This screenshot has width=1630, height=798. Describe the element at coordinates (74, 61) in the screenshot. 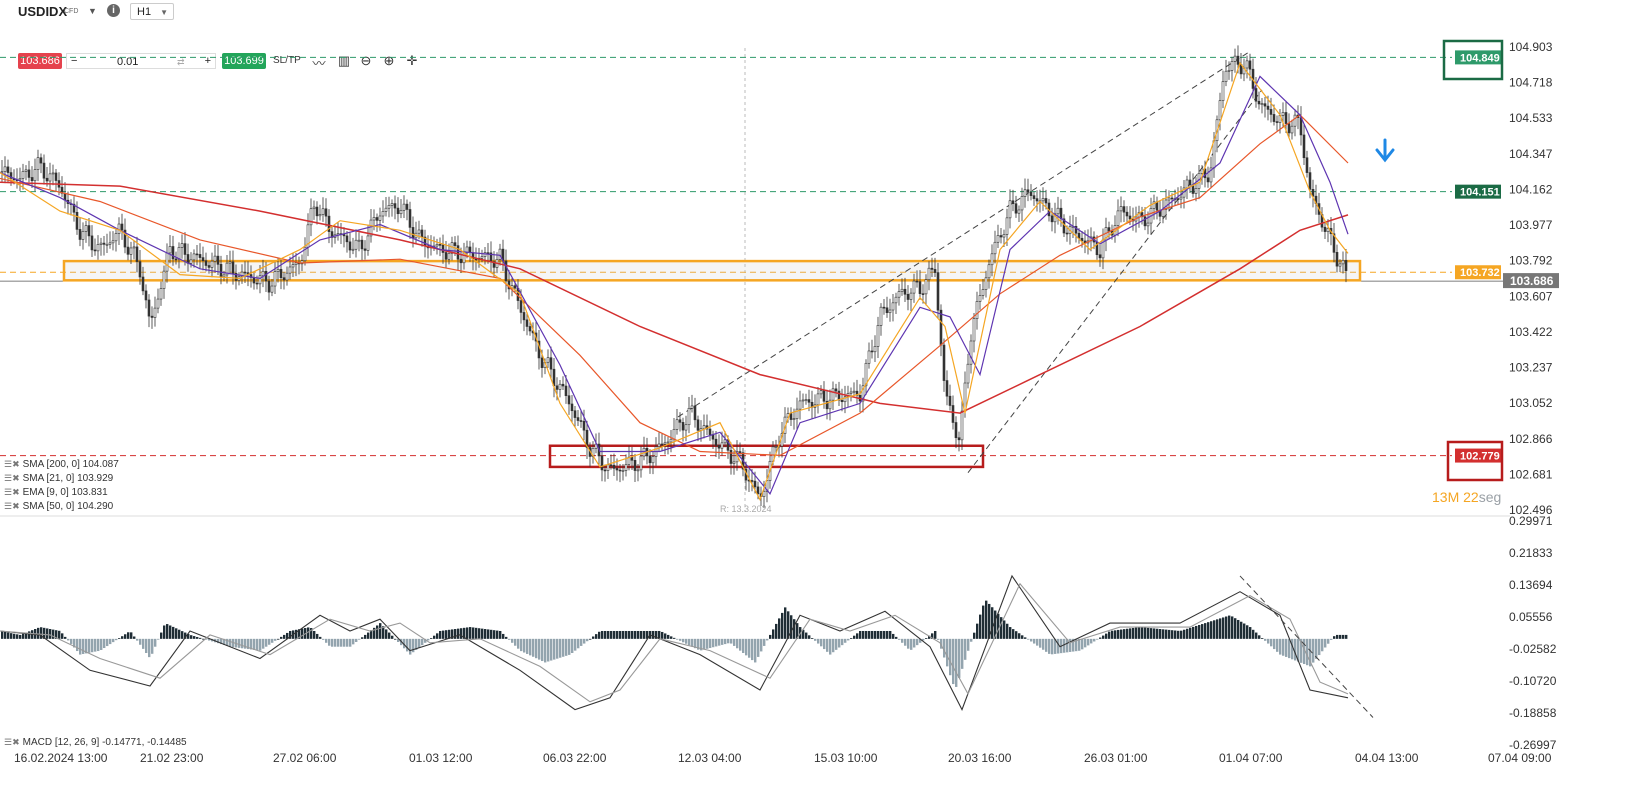

I see `volume-decrease-button: −` at that location.